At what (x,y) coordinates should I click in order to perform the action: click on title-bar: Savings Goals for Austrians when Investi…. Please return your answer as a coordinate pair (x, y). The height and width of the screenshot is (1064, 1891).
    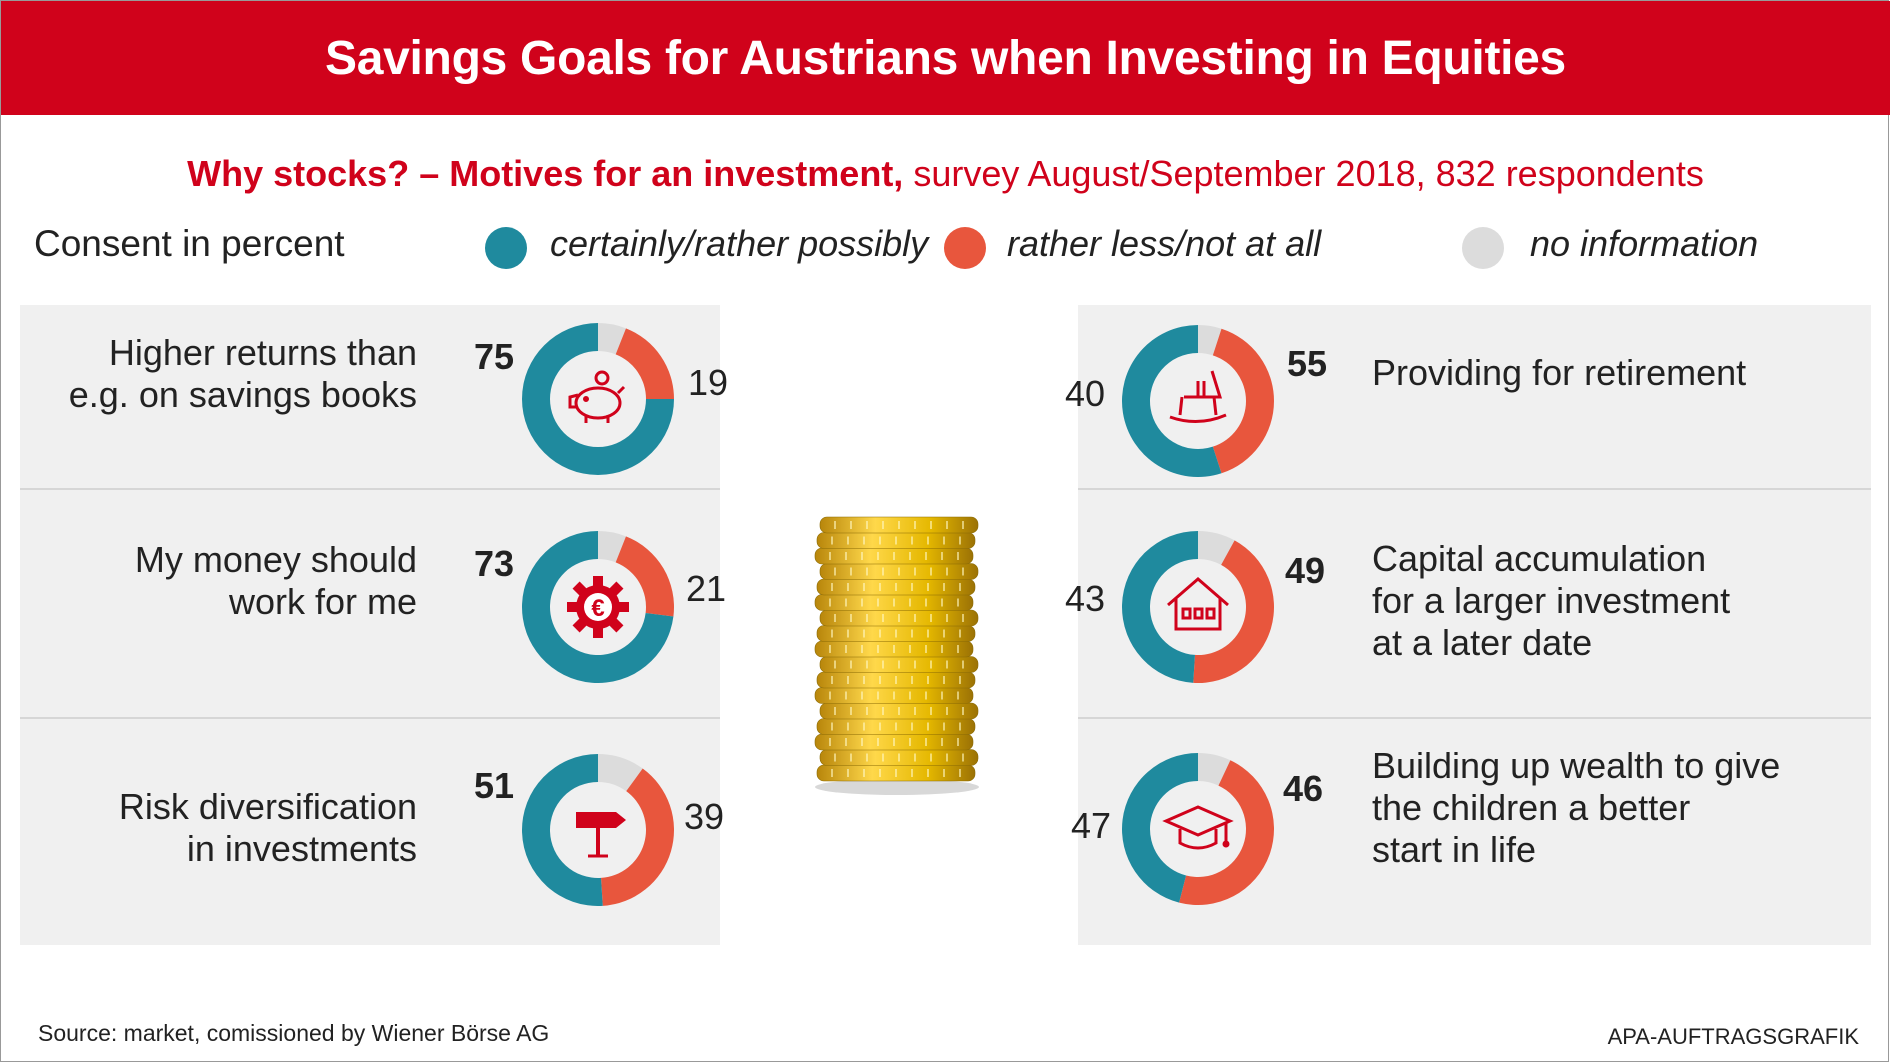
    Looking at the image, I should click on (945, 58).